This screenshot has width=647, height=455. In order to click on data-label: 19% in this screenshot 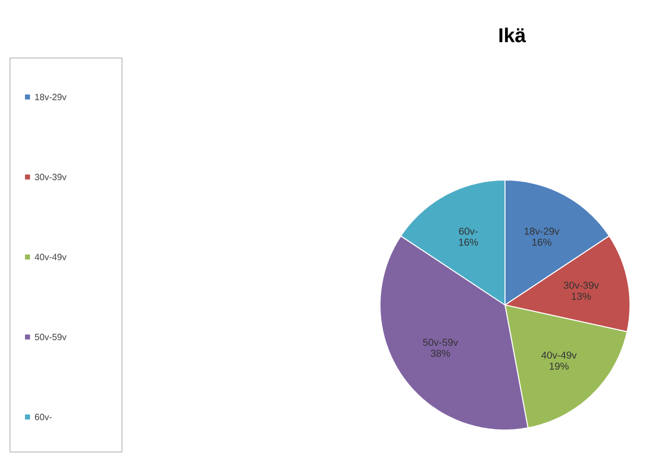, I will do `click(559, 366)`.